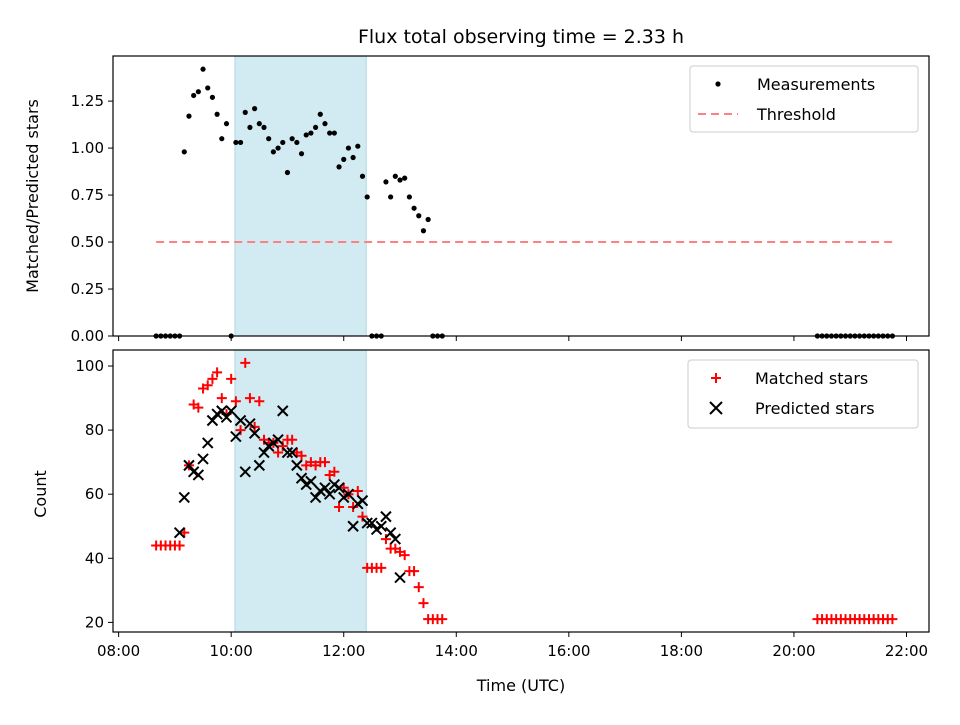  I want to click on legend-marker-matched, so click(716, 378).